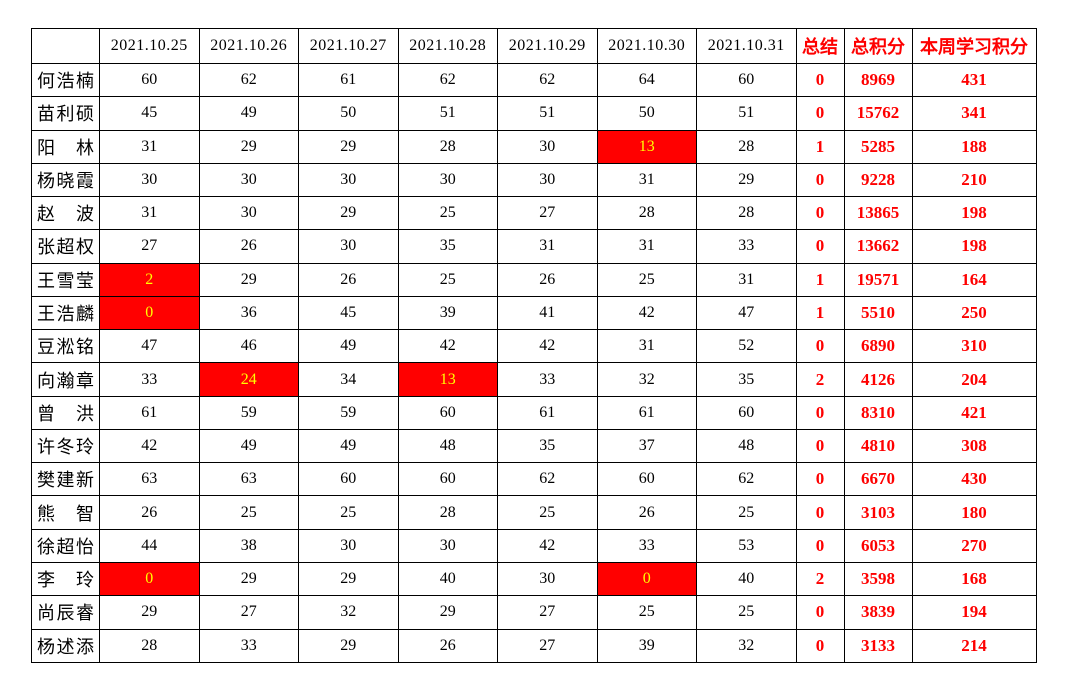 This screenshot has width=1066, height=699. I want to click on table-row: 向瀚章 33 24 34 13 33 32 35 2 4126 204, so click(534, 379).